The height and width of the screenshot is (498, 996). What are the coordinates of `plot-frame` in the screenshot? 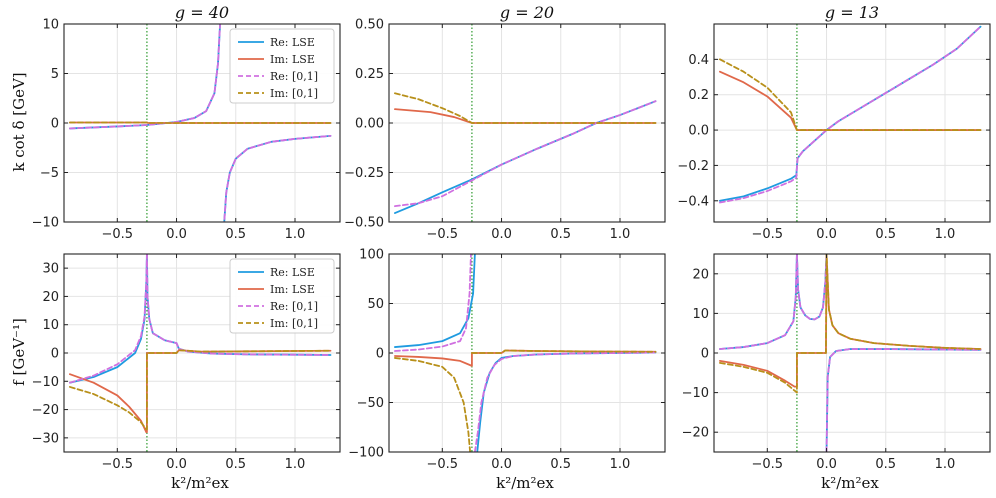 It's located at (852, 123).